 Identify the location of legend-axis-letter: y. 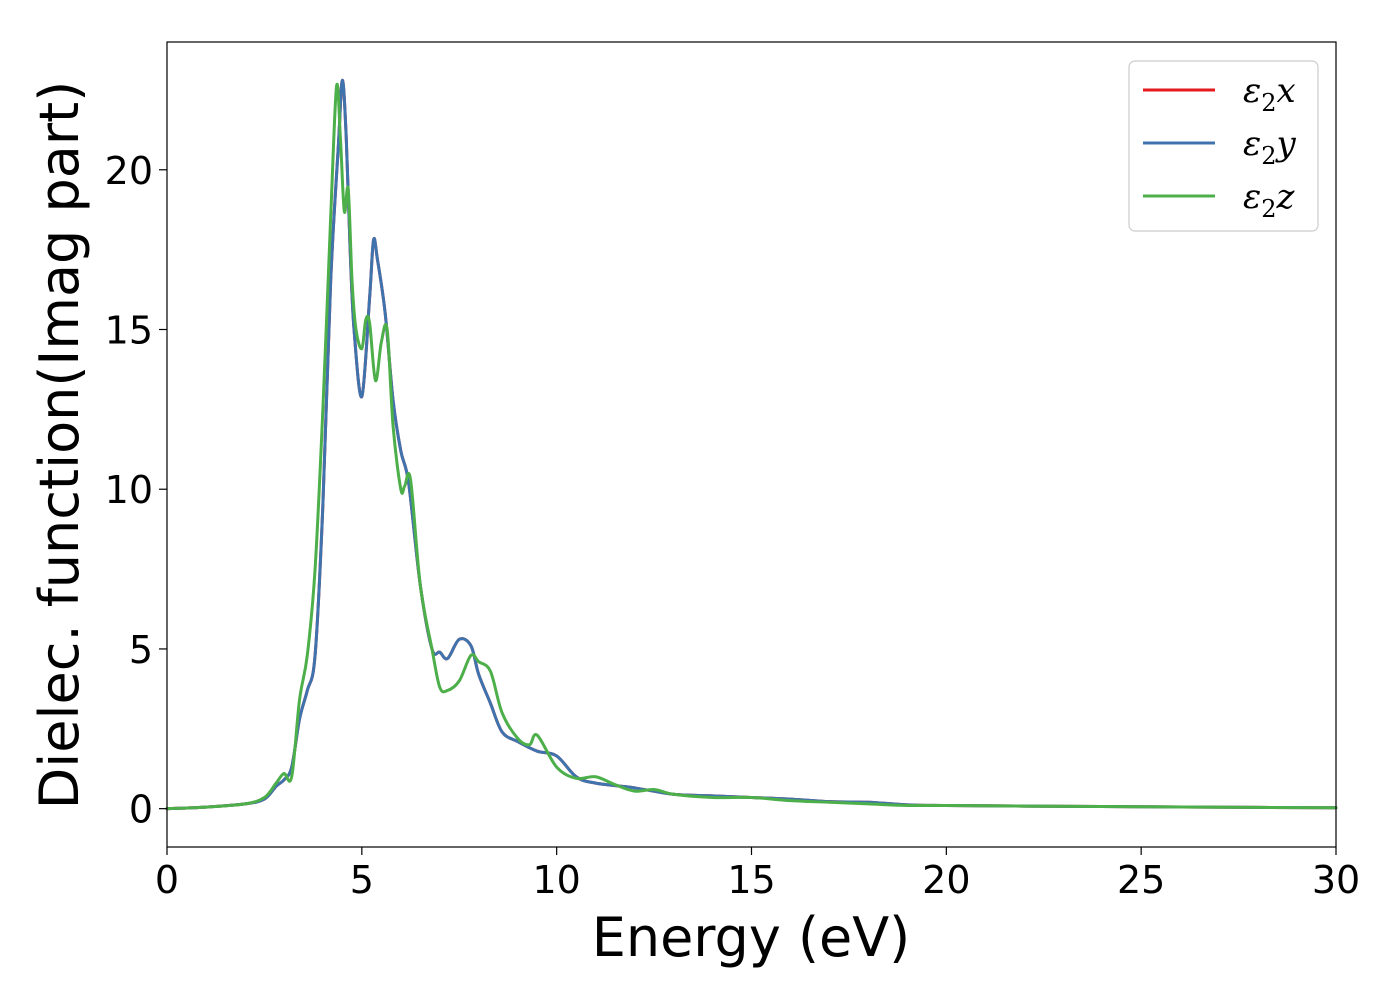
(1286, 144).